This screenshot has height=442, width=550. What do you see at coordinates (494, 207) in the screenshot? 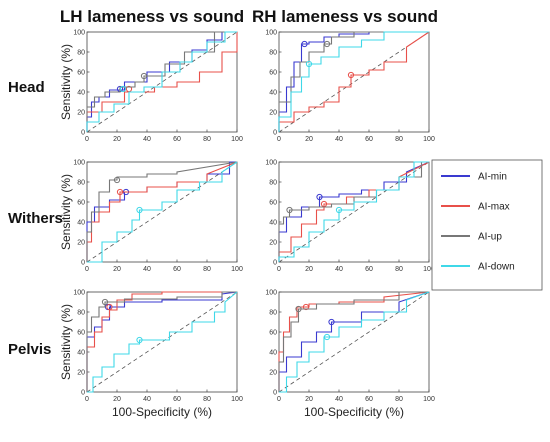
I see `legend-label-ai-max: AI-max` at bounding box center [494, 207].